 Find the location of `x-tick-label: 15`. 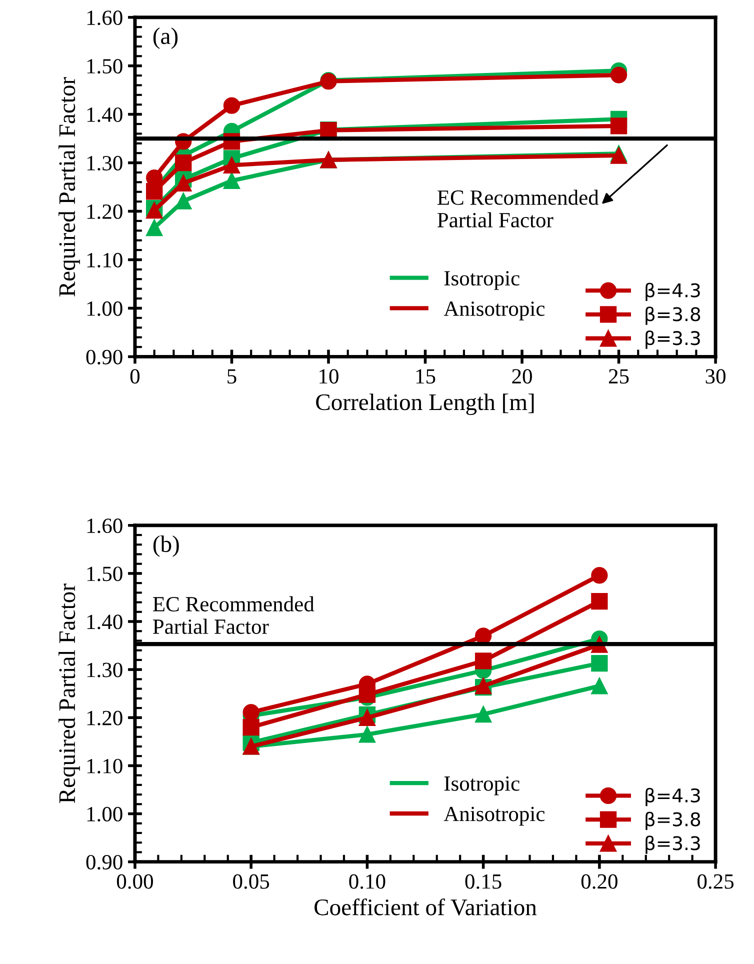

x-tick-label: 15 is located at coordinates (426, 376).